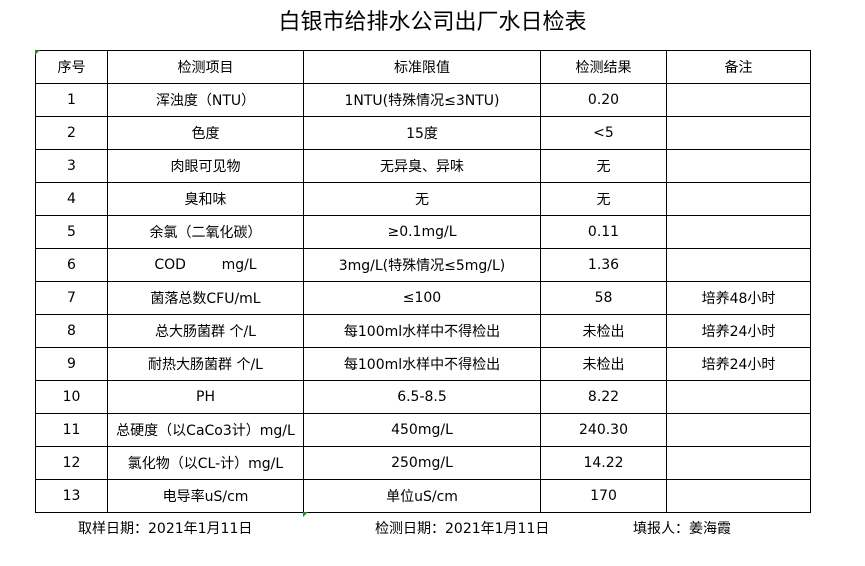 This screenshot has width=865, height=566. Describe the element at coordinates (603, 67) in the screenshot. I see `result-cell: 检测结果` at that location.